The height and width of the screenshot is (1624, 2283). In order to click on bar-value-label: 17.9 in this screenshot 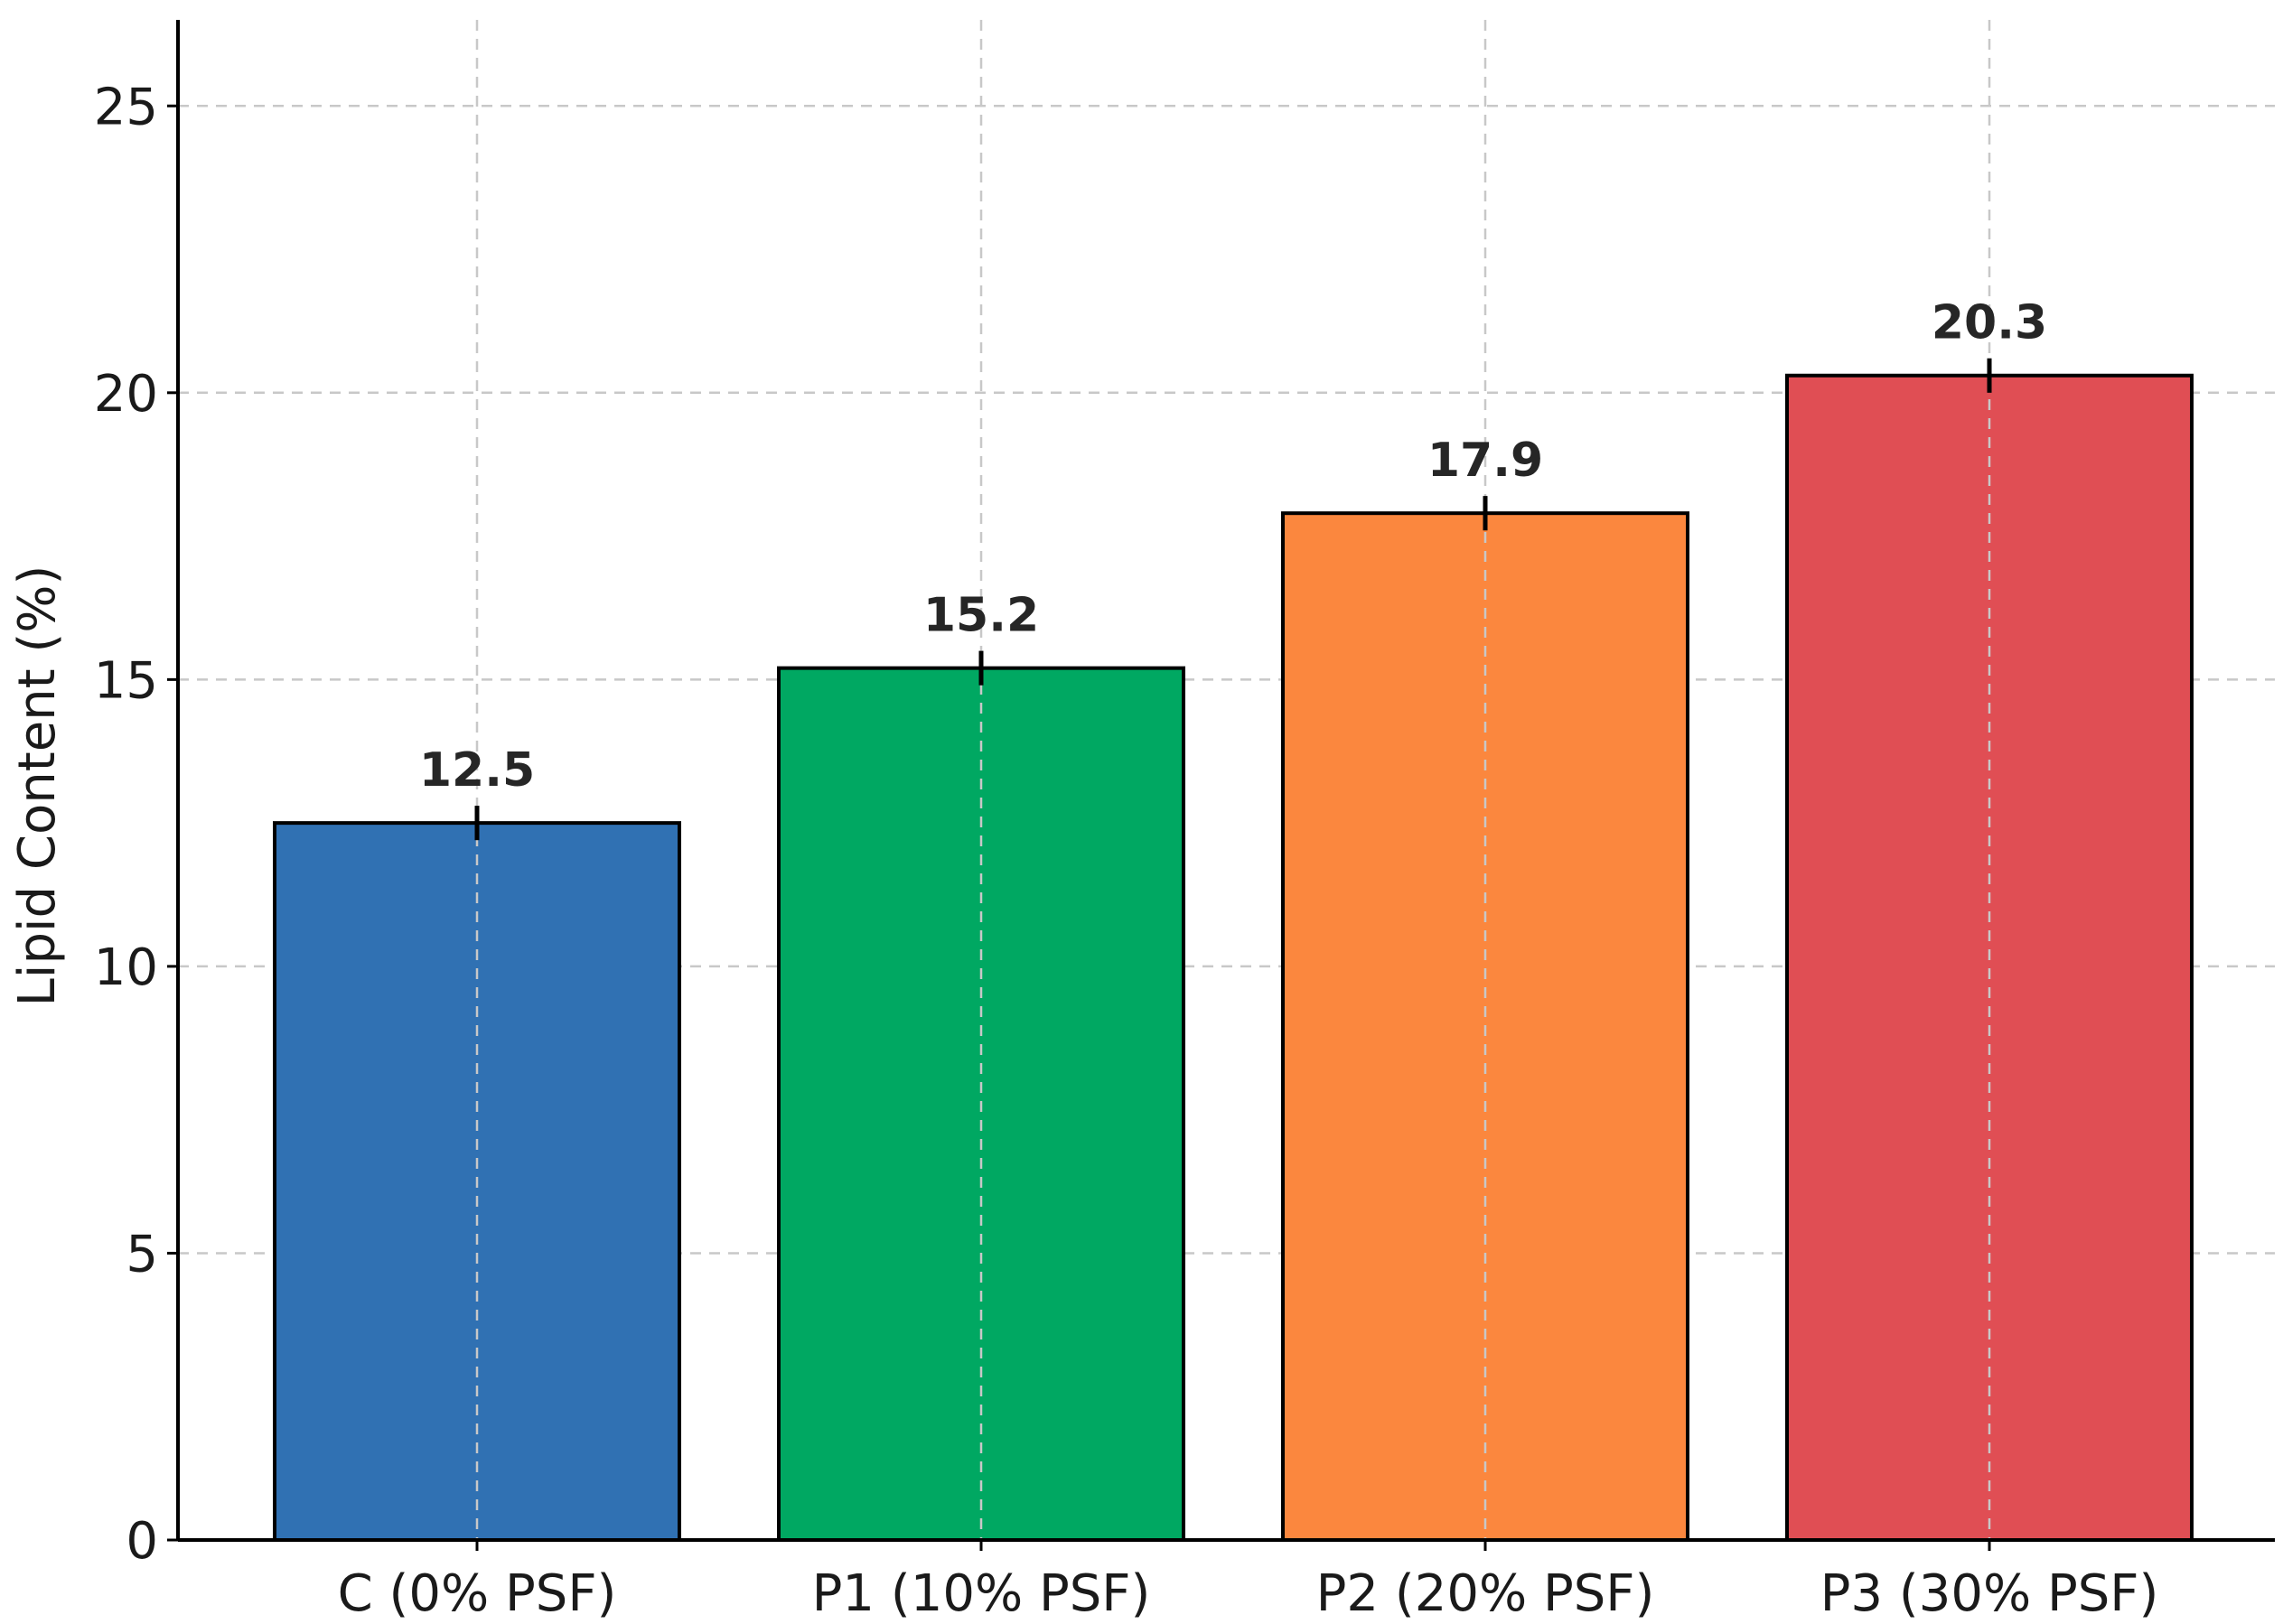, I will do `click(1485, 461)`.